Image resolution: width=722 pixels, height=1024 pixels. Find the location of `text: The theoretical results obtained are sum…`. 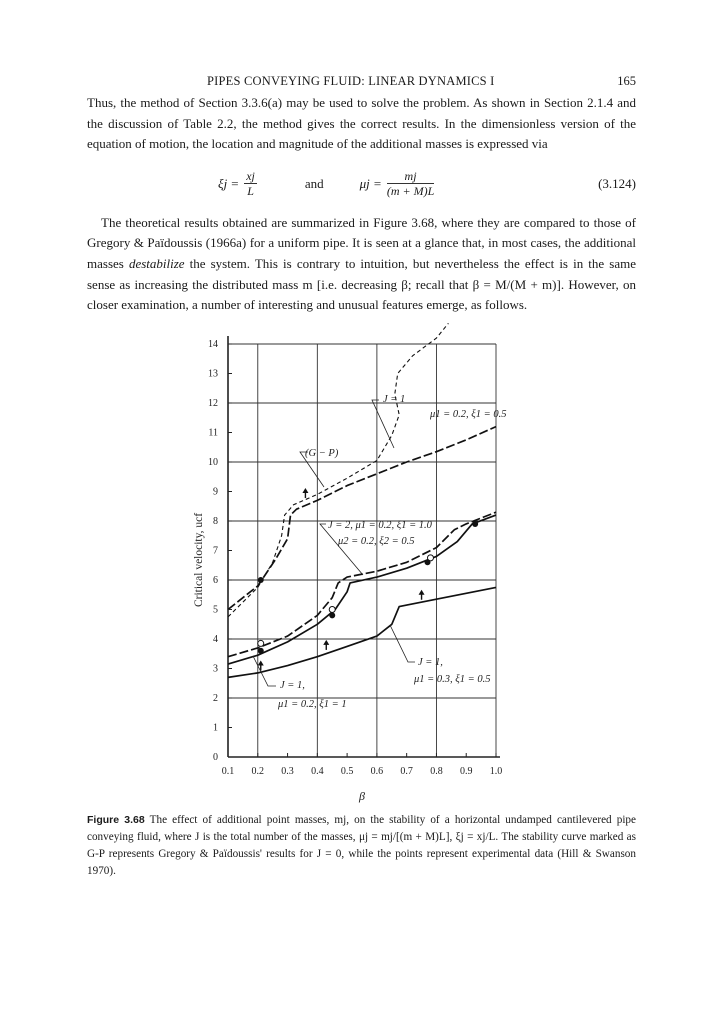

text: The theoretical results obtained are sum… is located at coordinates (361, 242).